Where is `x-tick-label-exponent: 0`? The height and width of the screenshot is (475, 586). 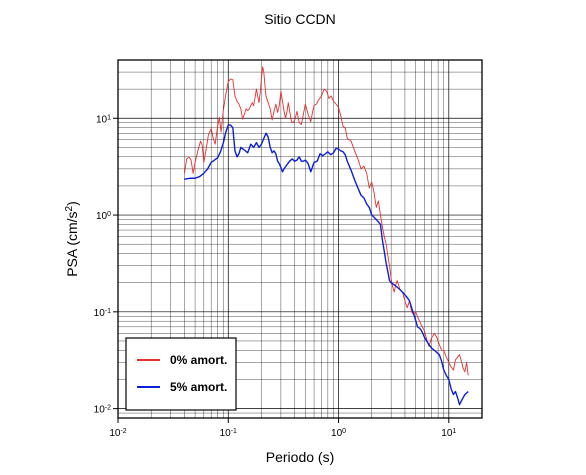
x-tick-label-exponent: 0 is located at coordinates (344, 431).